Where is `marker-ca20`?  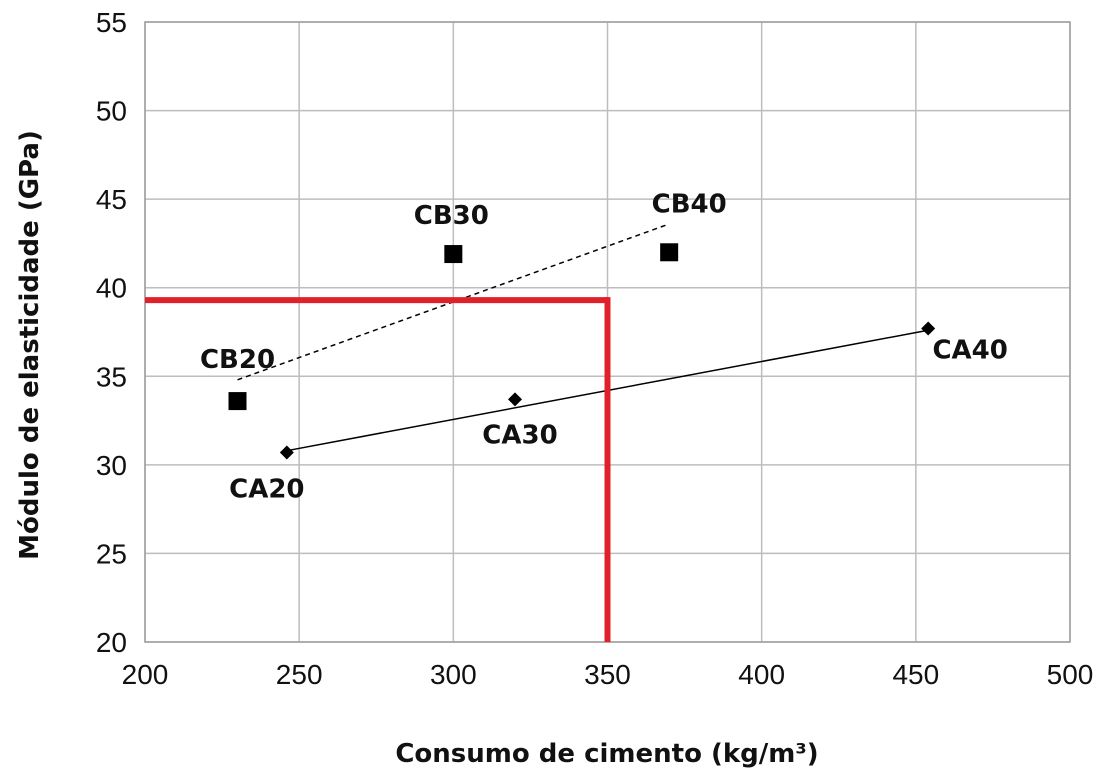 marker-ca20 is located at coordinates (286, 452).